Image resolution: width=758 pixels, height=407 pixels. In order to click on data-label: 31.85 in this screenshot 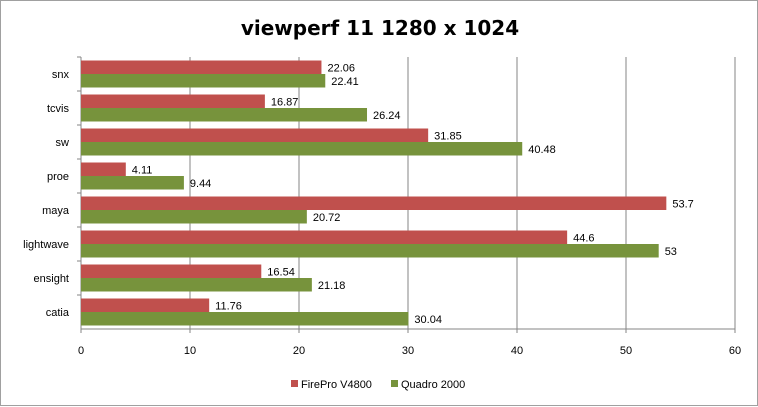, I will do `click(448, 136)`.